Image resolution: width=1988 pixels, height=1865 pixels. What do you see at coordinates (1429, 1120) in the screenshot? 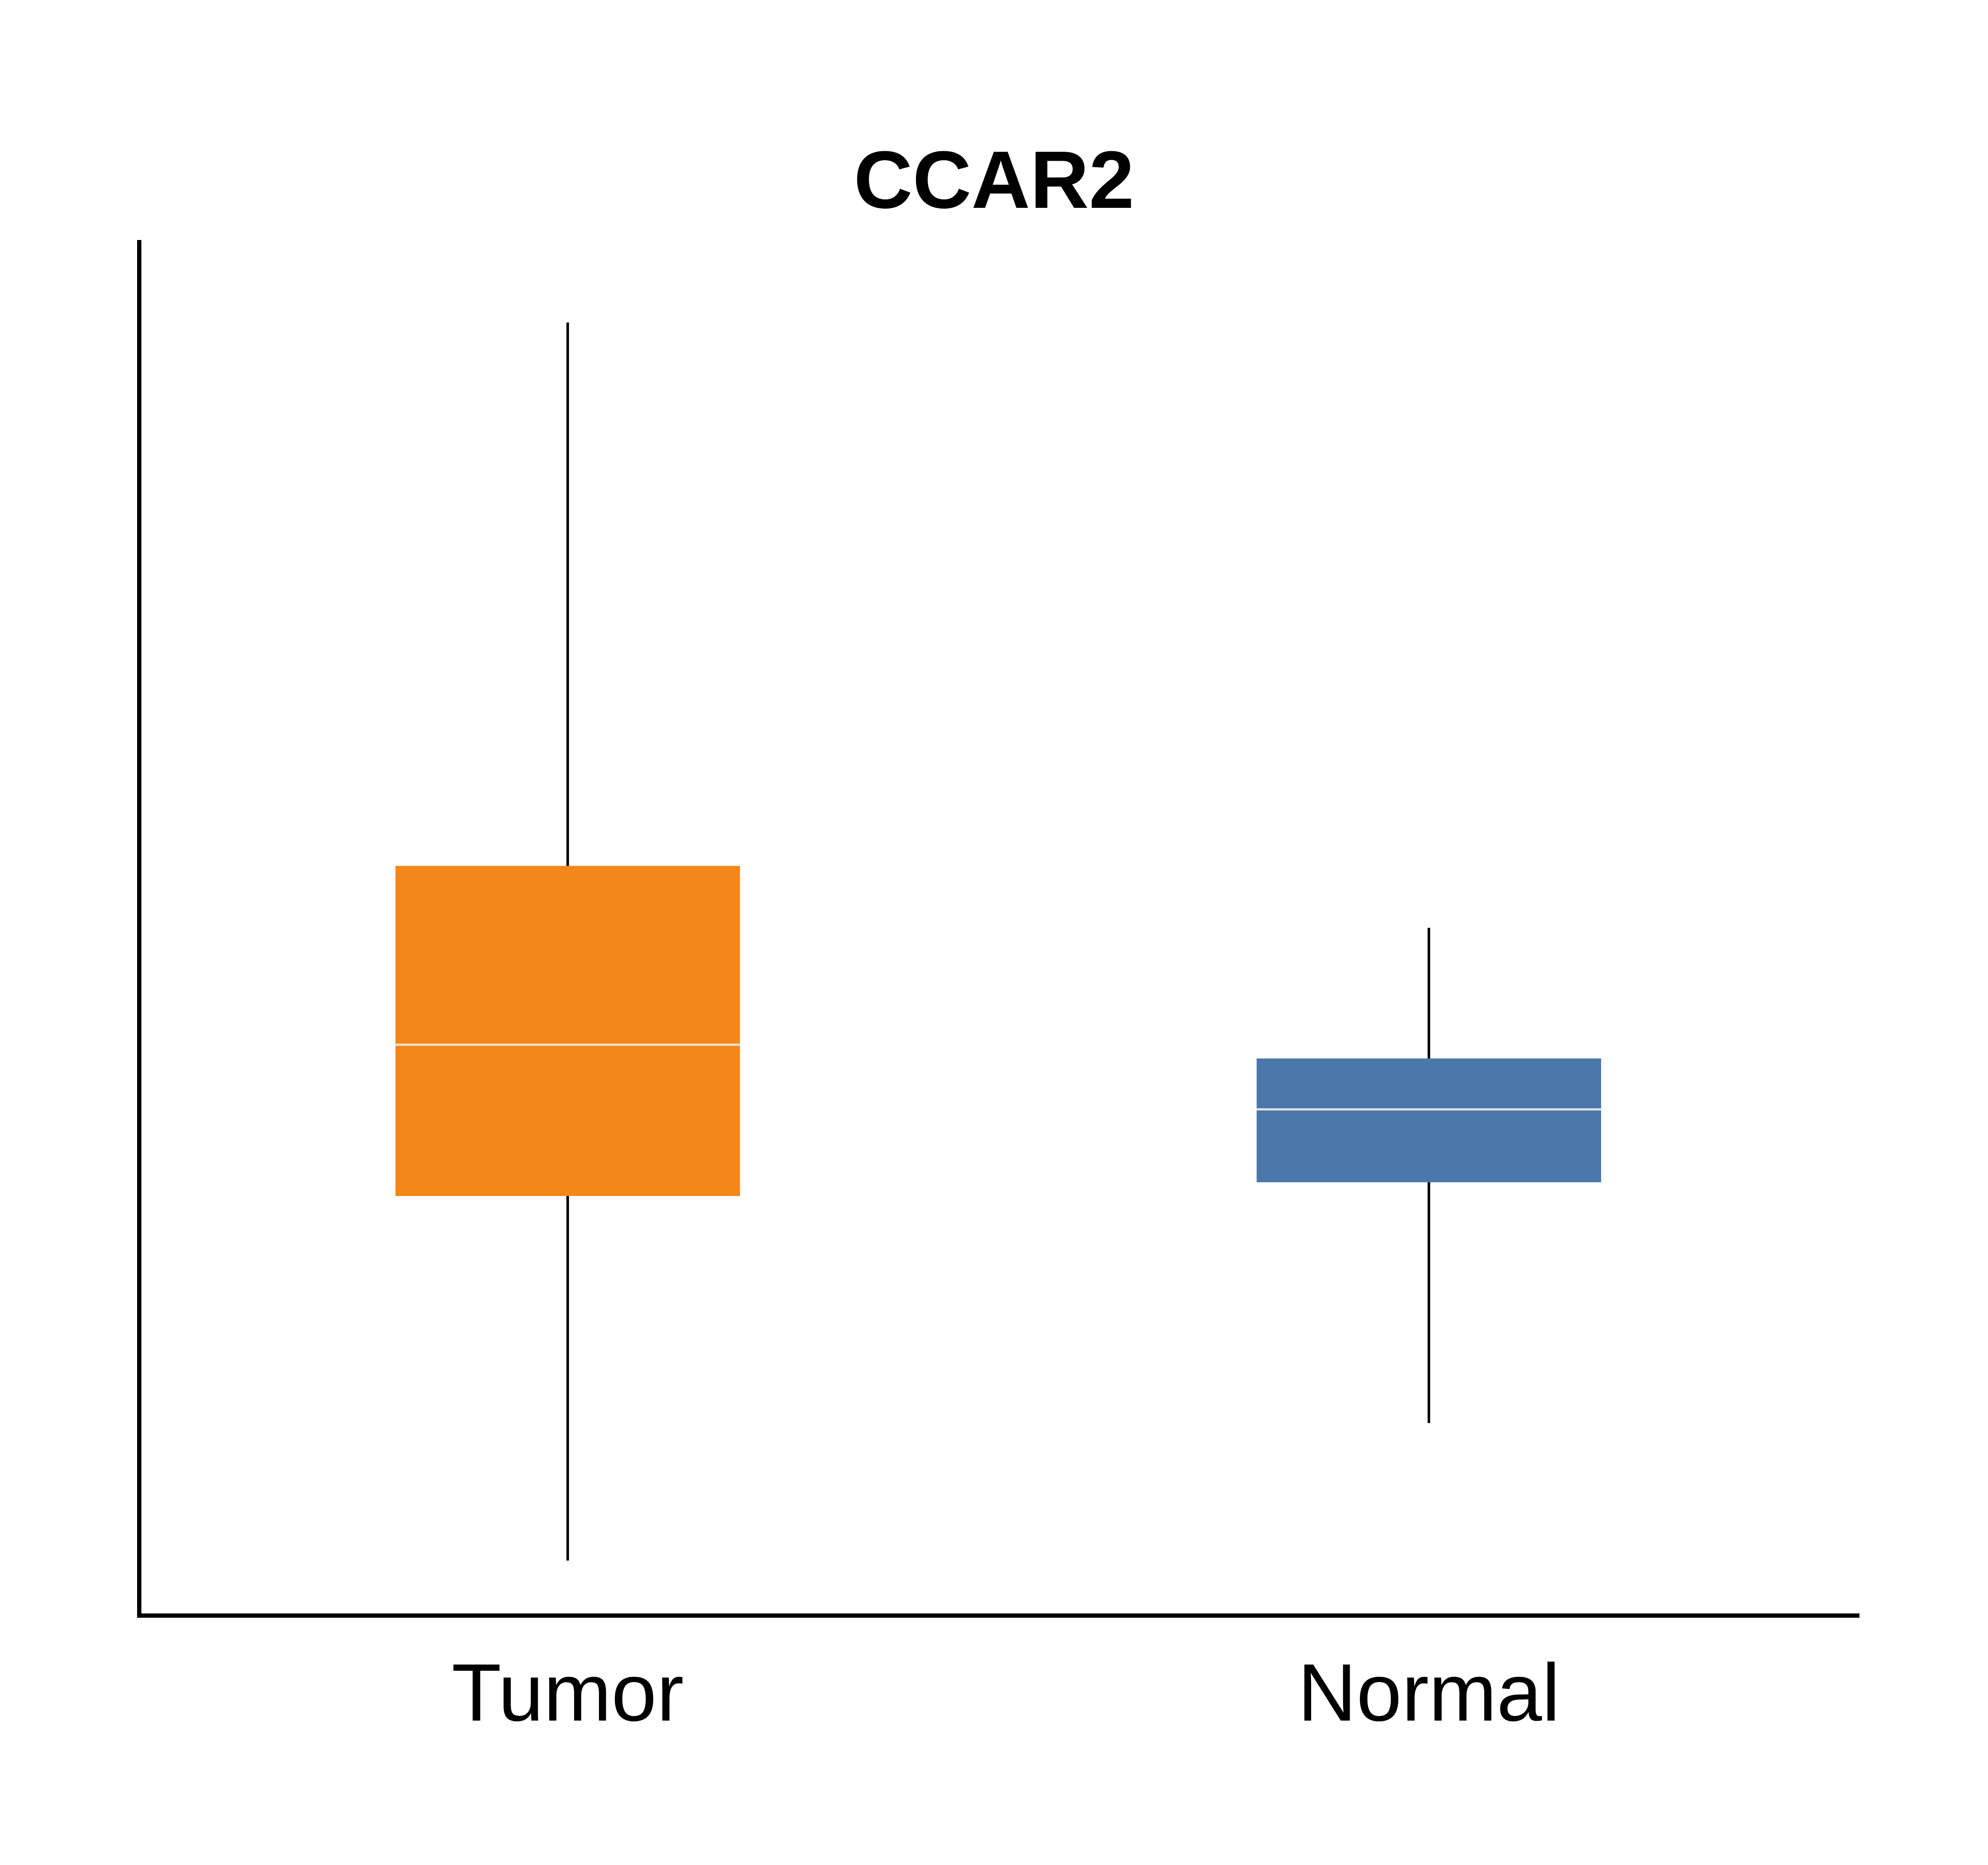
I see `box-normal` at bounding box center [1429, 1120].